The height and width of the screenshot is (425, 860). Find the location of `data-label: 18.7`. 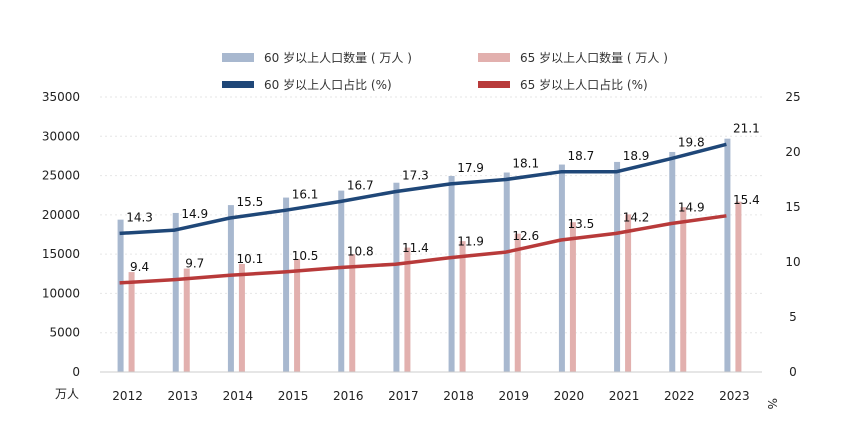

data-label: 18.7 is located at coordinates (581, 156).